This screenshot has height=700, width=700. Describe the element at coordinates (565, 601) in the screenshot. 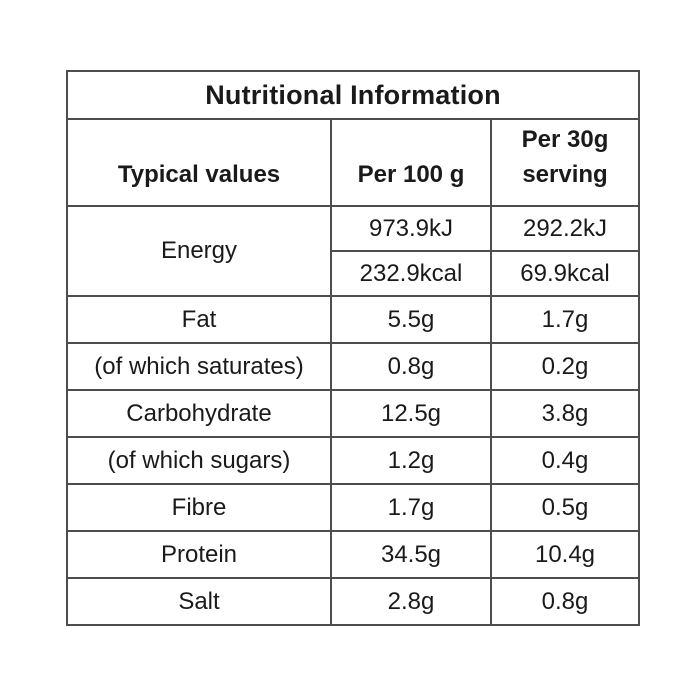

I see `value-per-serving: 0.8g` at that location.